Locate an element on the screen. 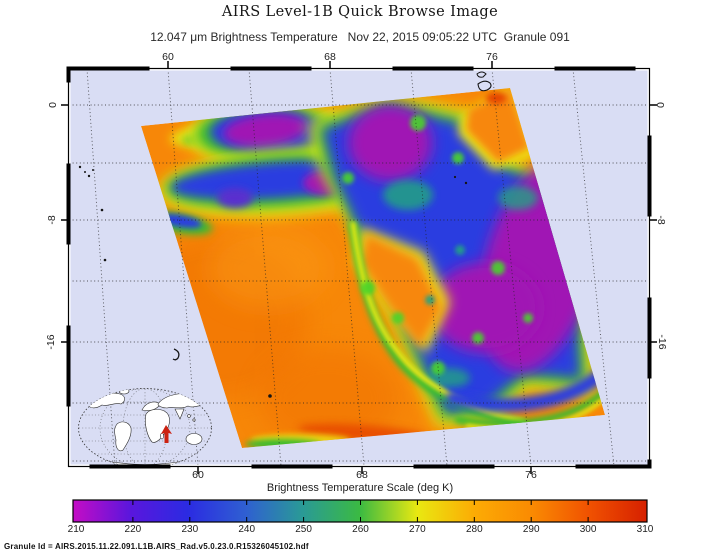  x-tick-bottom-60: 60 is located at coordinates (198, 475).